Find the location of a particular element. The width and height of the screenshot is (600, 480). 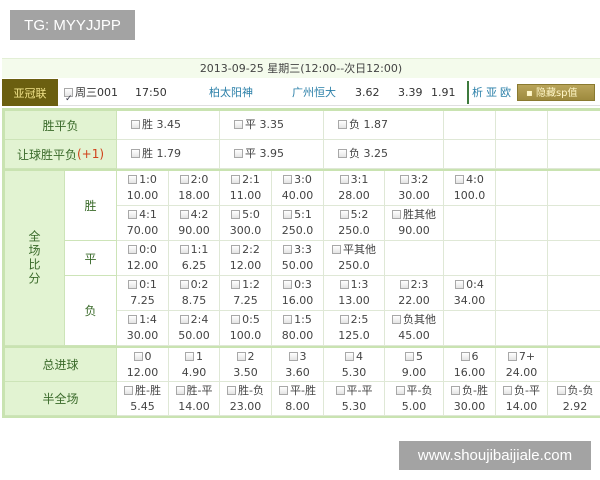

option-cell: 2:2 12.00 is located at coordinates (246, 258).